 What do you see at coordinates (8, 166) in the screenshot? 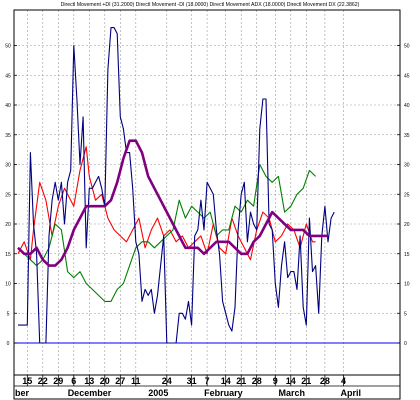
I see `y-tick-label-left: 30` at bounding box center [8, 166].